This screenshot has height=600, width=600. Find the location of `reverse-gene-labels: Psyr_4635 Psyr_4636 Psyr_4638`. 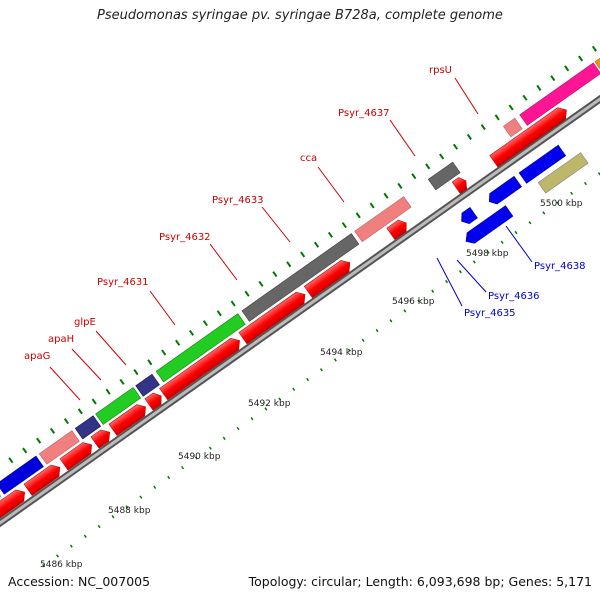

reverse-gene-labels: Psyr_4635 Psyr_4636 Psyr_4638 is located at coordinates (511, 272).